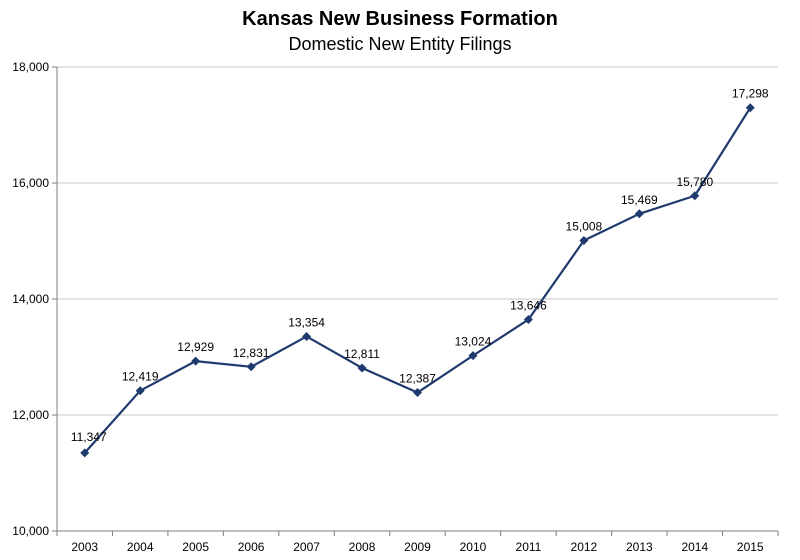  What do you see at coordinates (400, 44) in the screenshot?
I see `chart-subtitle: Domestic New Entity Filings` at bounding box center [400, 44].